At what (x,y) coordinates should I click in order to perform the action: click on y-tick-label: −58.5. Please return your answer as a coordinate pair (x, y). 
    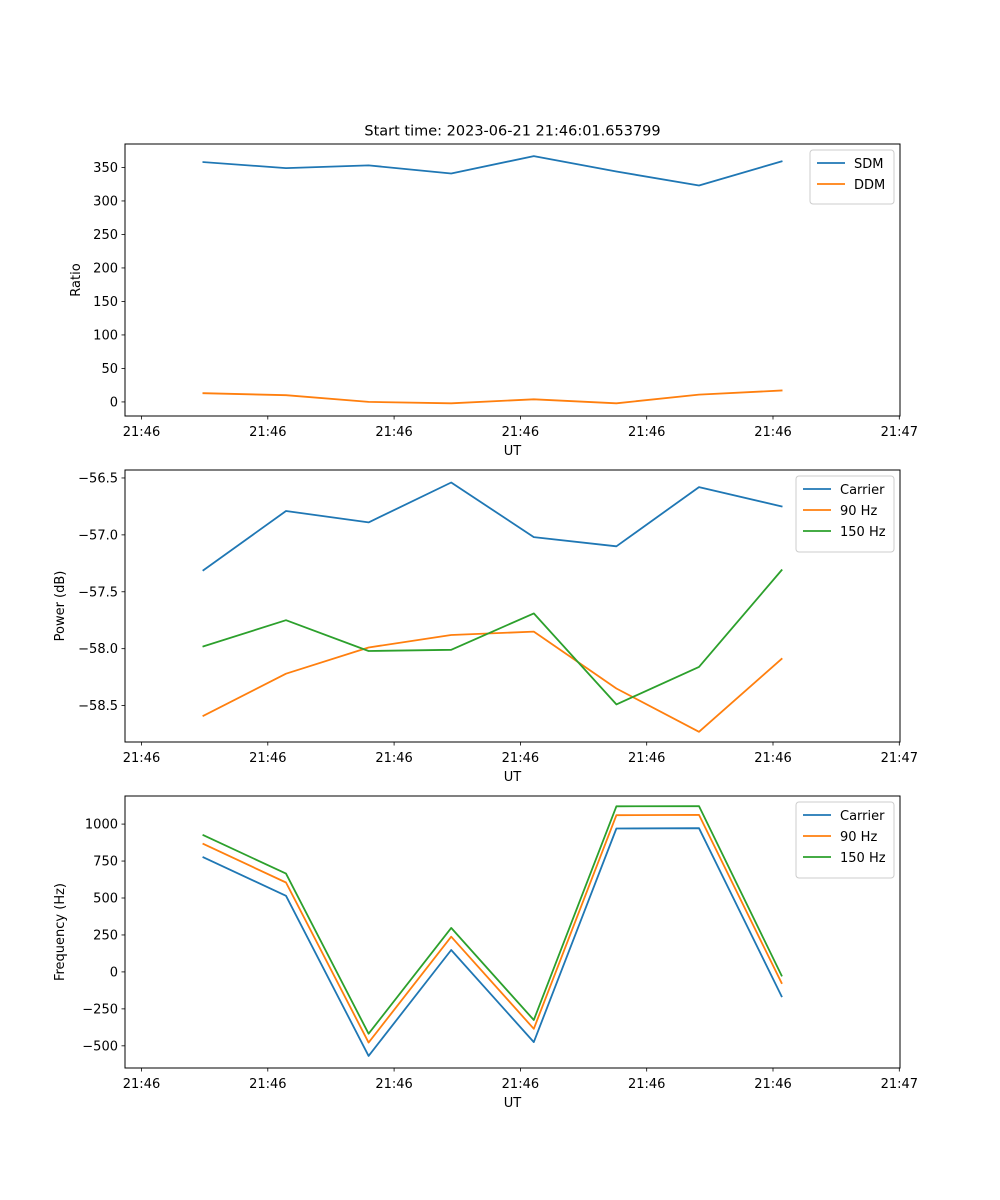
    Looking at the image, I should click on (98, 706).